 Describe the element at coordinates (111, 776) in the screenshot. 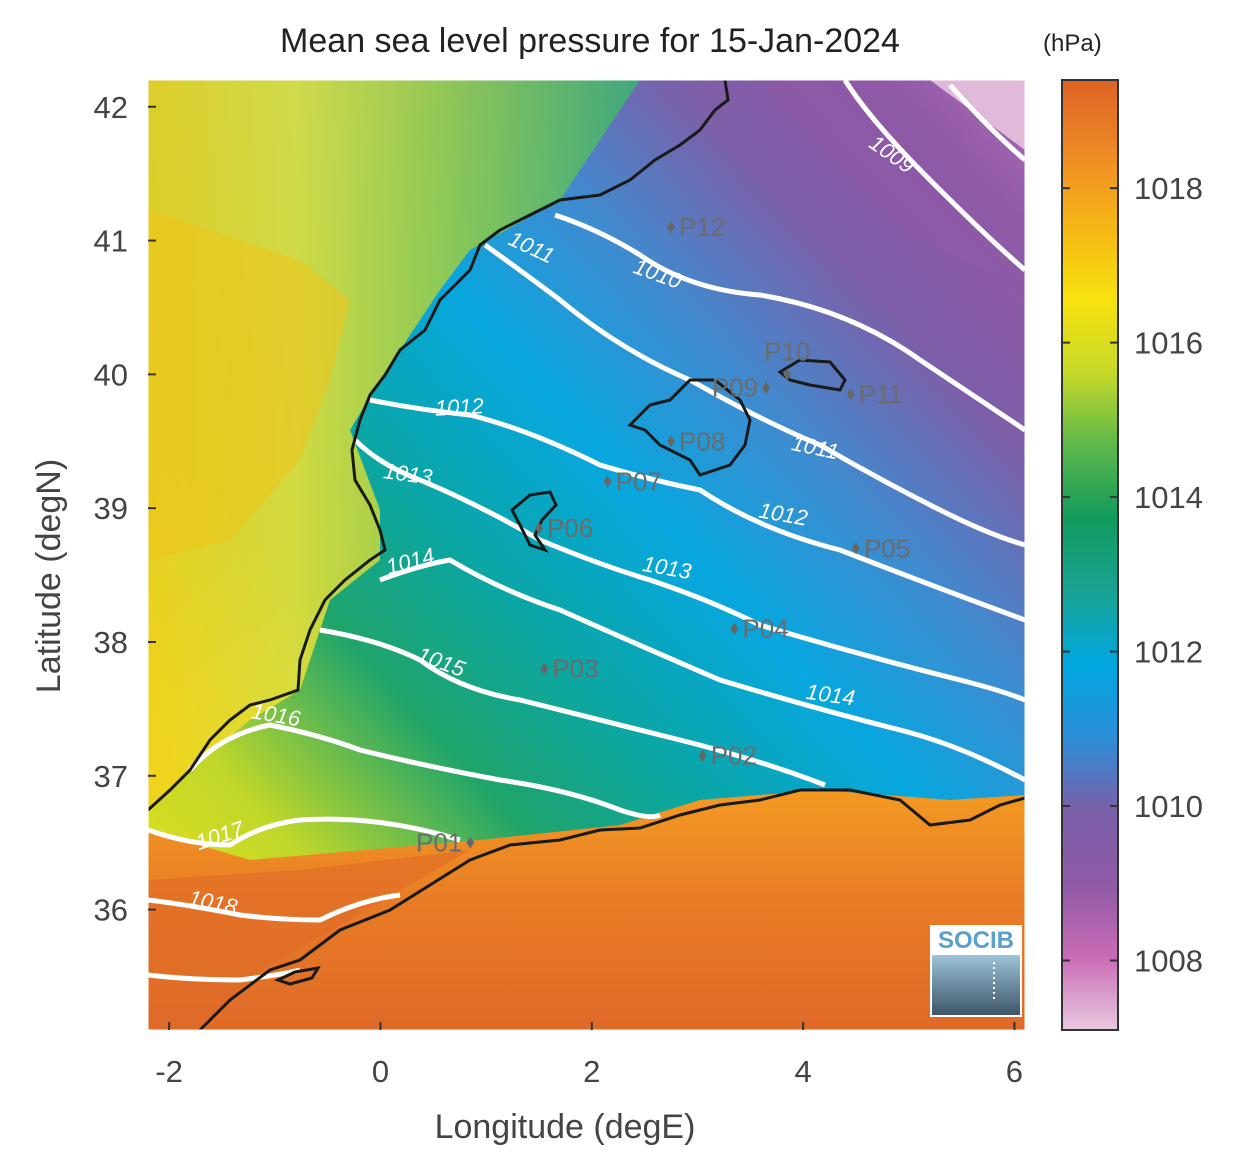

I see `y-tick-label: 37` at that location.